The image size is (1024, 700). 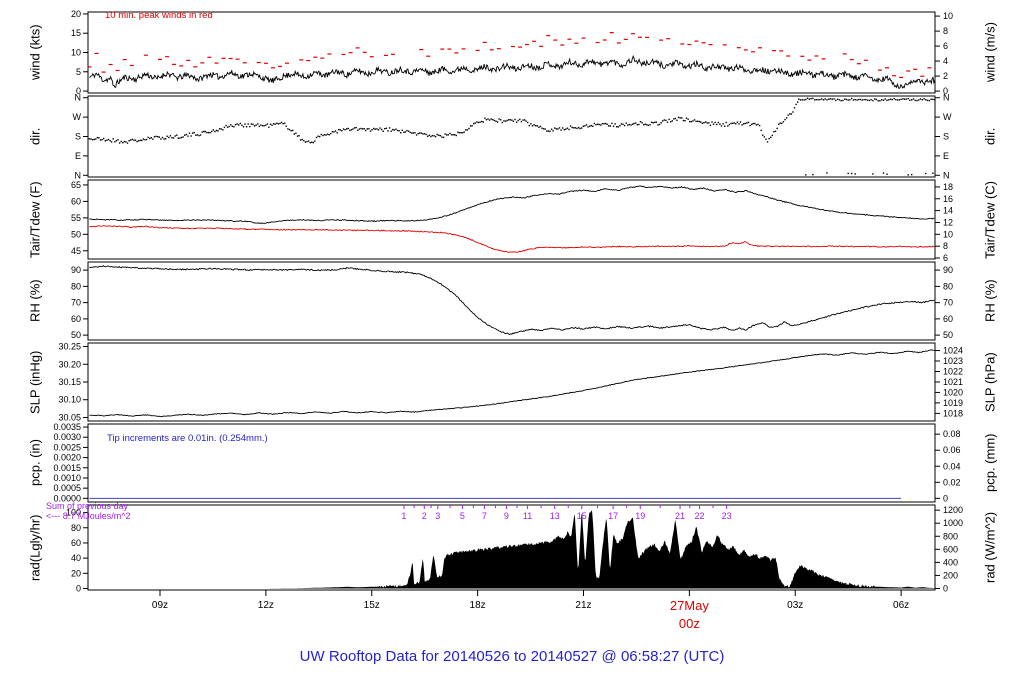 I want to click on y-tick-label: 12, so click(x=948, y=222).